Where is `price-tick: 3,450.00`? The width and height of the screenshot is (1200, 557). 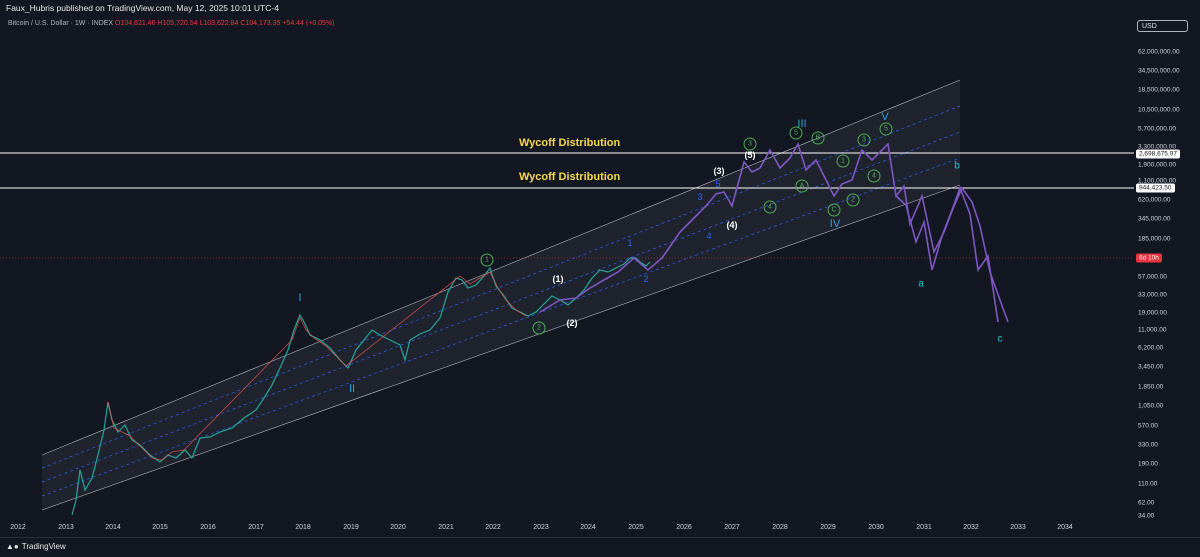
price-tick: 3,450.00 is located at coordinates (1151, 367).